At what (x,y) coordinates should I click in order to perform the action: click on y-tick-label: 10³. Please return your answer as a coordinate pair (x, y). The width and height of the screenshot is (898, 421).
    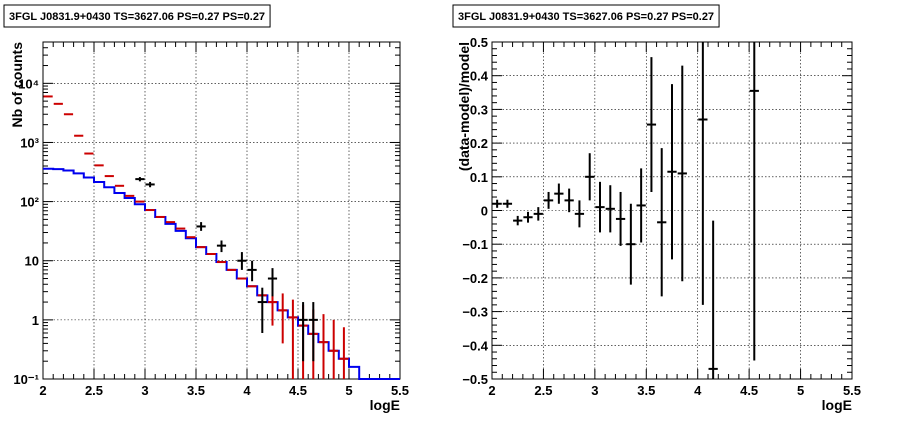
    Looking at the image, I should click on (29, 142).